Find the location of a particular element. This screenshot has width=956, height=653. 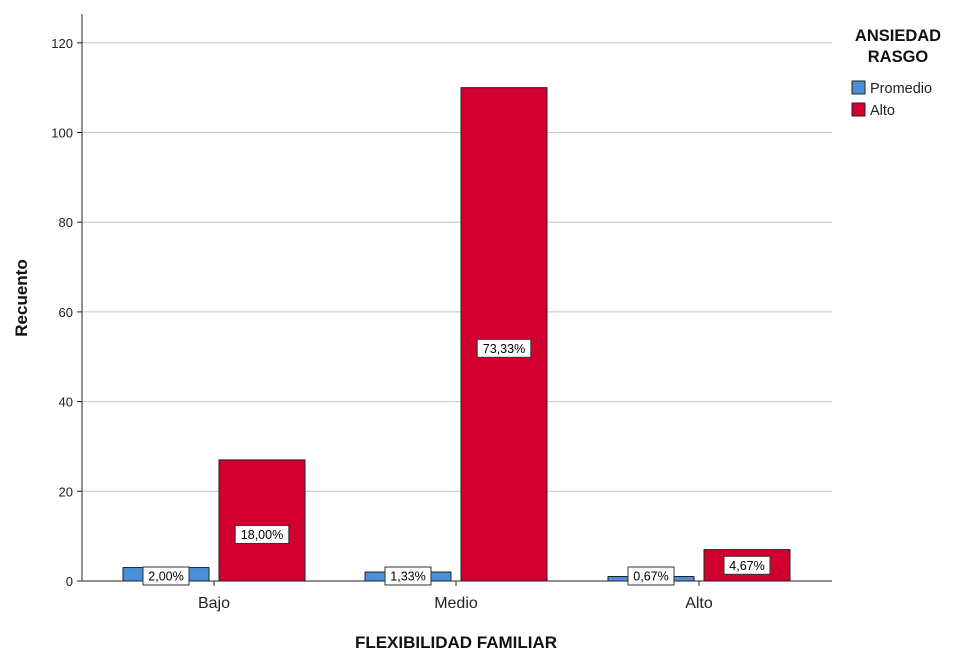

y-tick-label: 80 is located at coordinates (66, 222).